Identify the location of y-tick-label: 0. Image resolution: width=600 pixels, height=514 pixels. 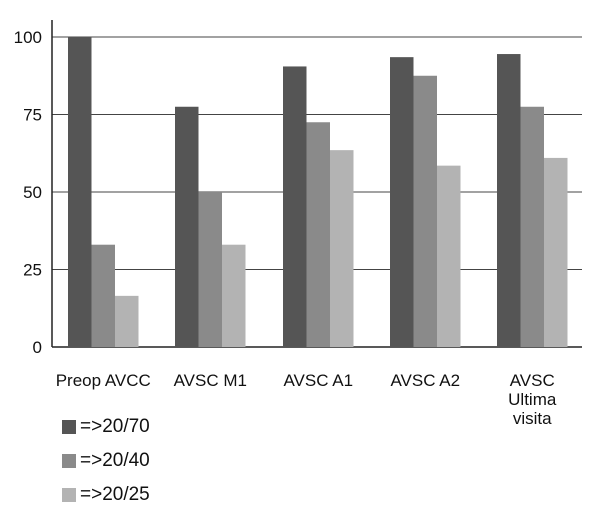
(37, 347).